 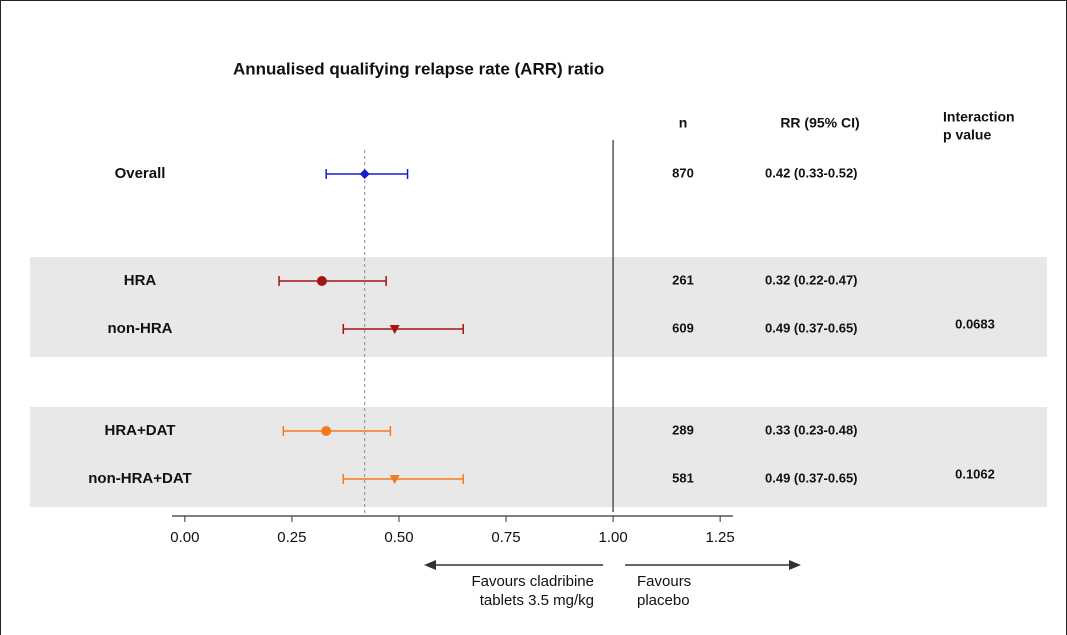 What do you see at coordinates (967, 135) in the screenshot?
I see `p-header: p value` at bounding box center [967, 135].